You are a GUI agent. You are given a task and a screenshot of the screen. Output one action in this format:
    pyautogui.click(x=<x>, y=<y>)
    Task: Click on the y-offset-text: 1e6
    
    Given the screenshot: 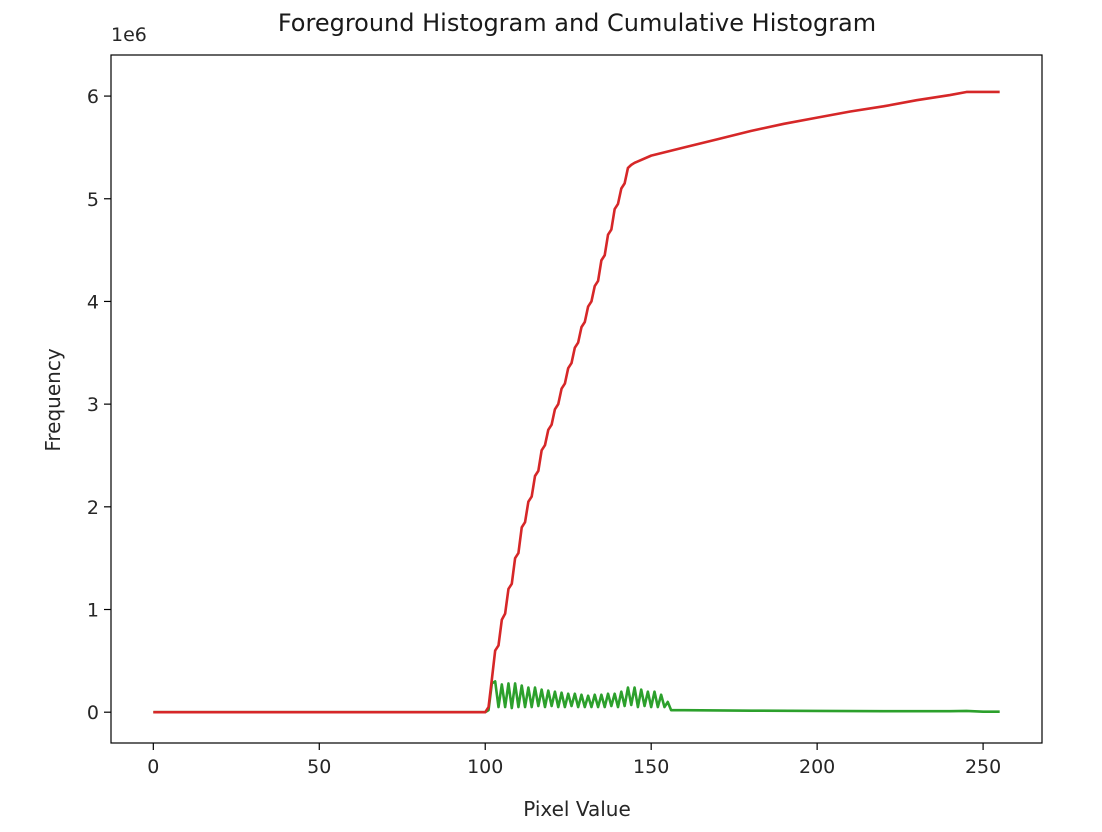 What is the action you would take?
    pyautogui.click(x=129, y=35)
    